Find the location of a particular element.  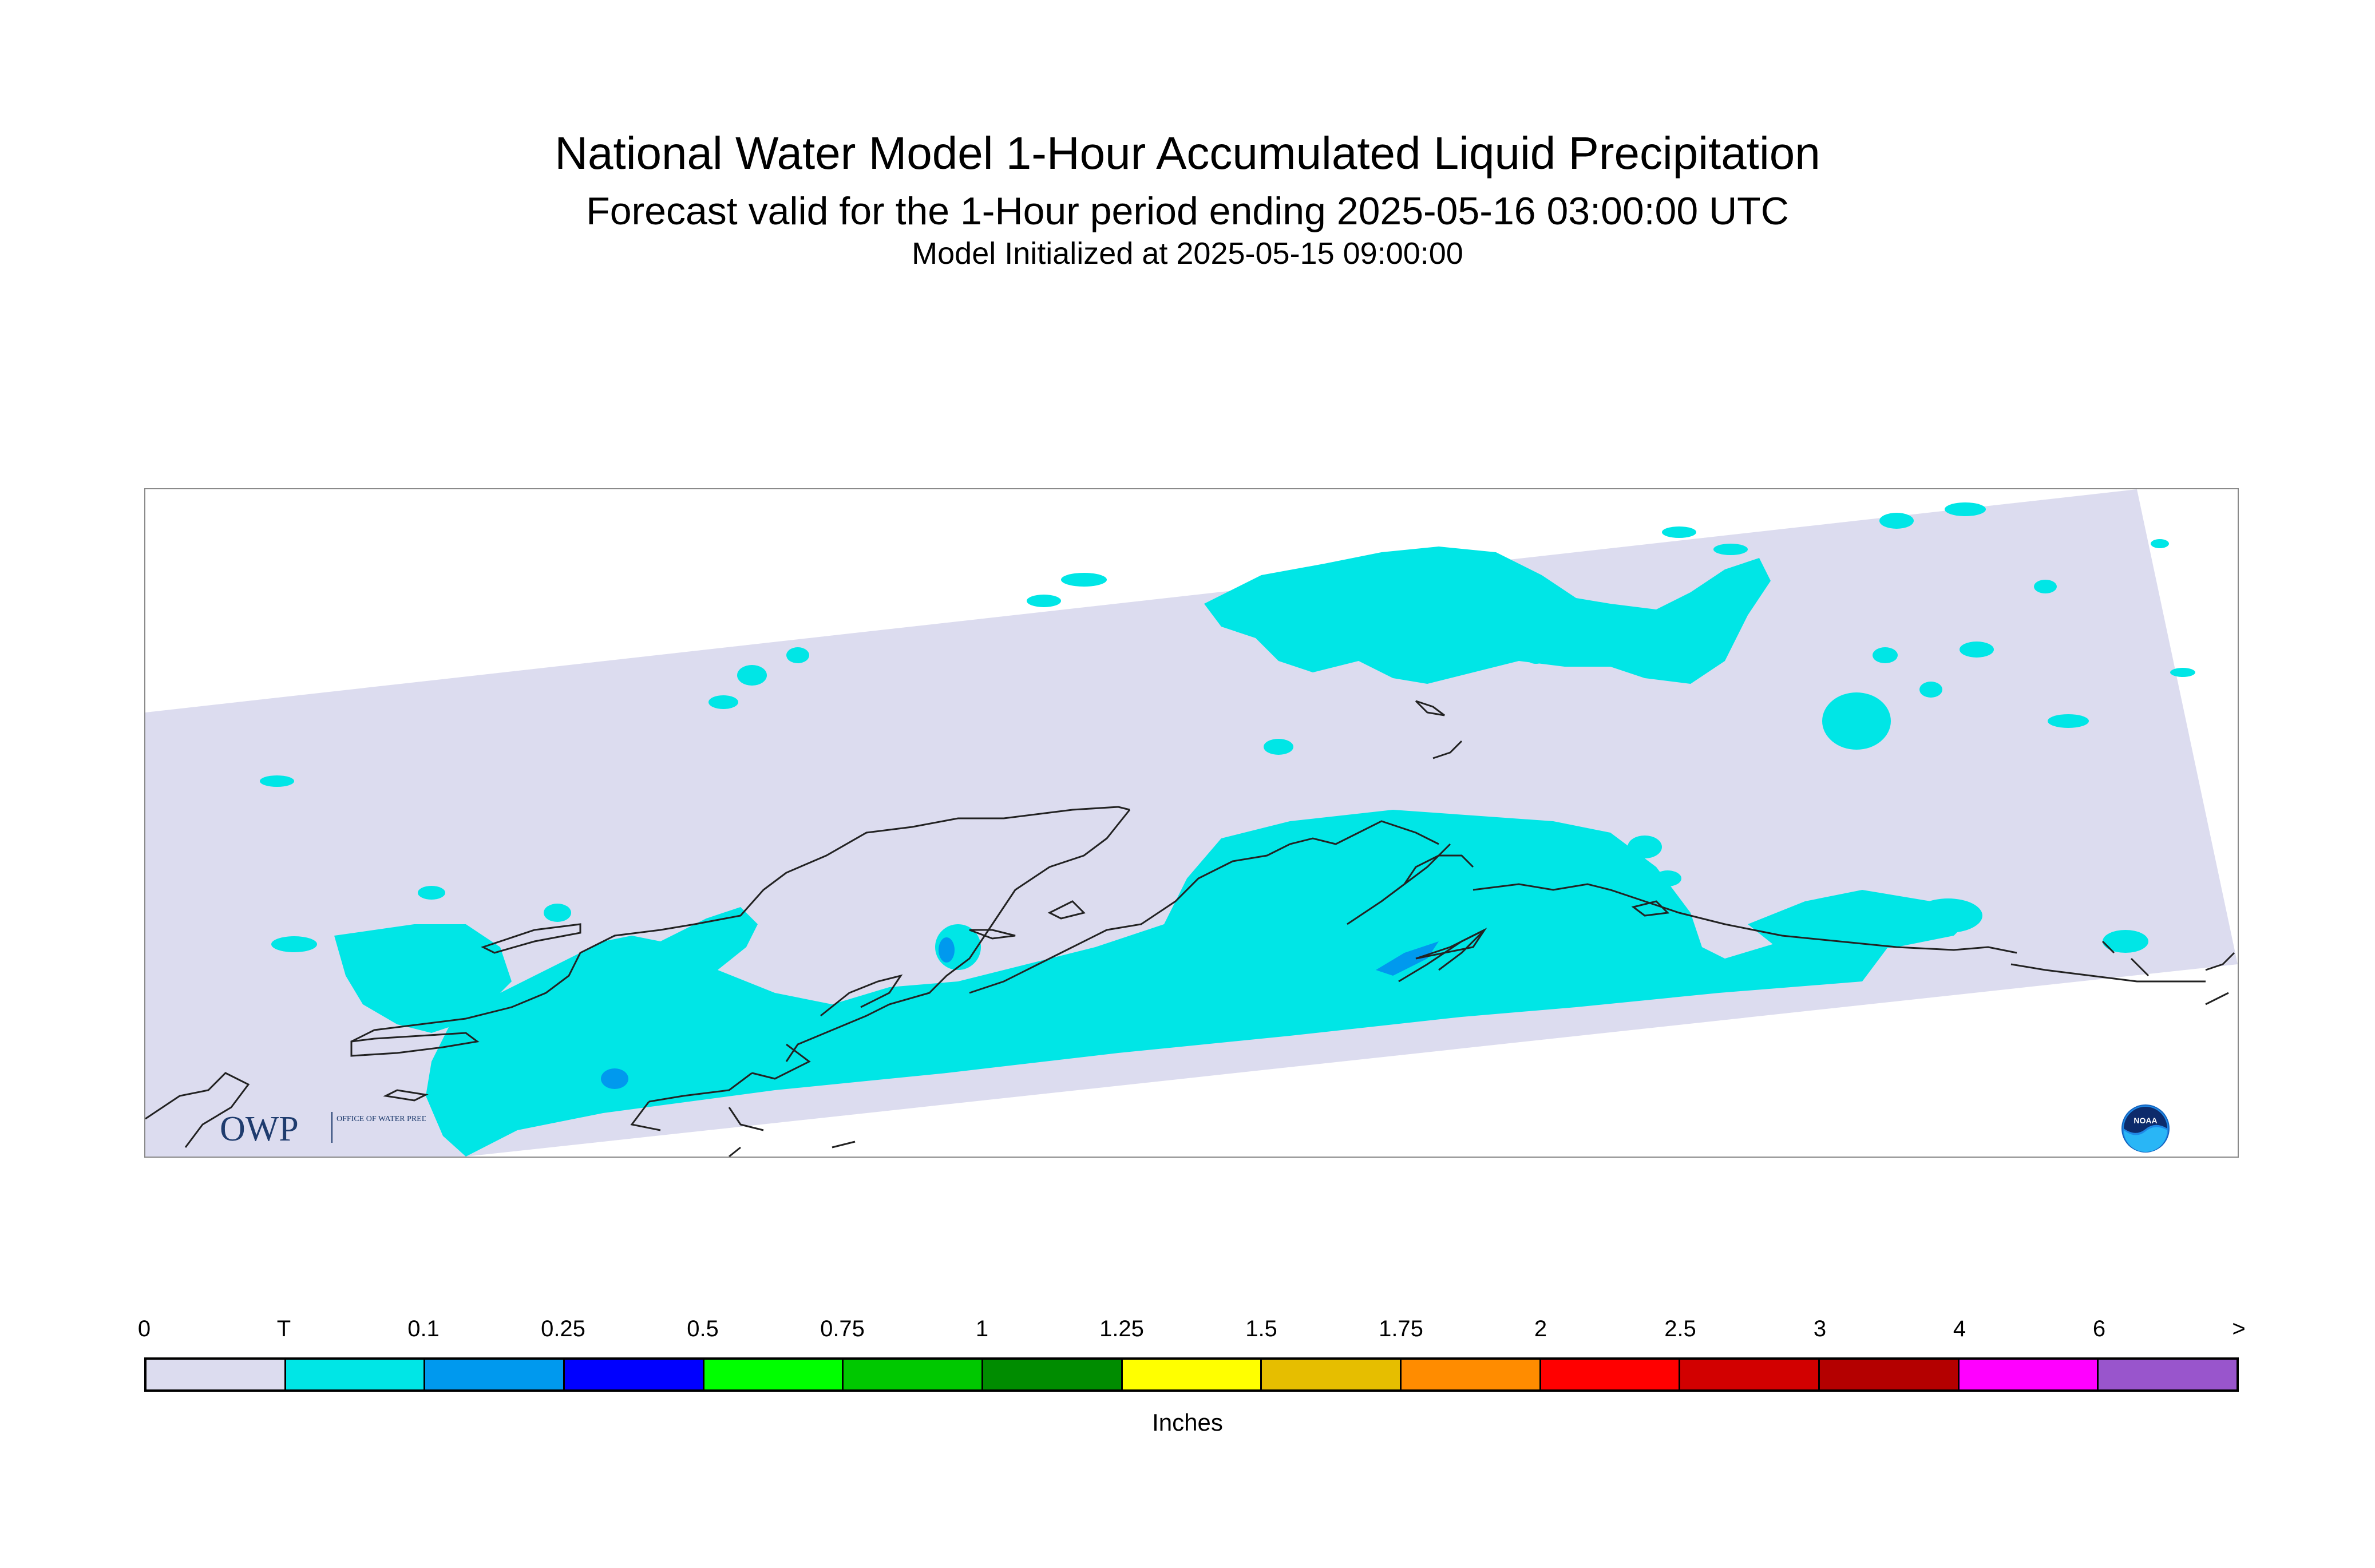

lakes is located at coordinates (1010, 901).